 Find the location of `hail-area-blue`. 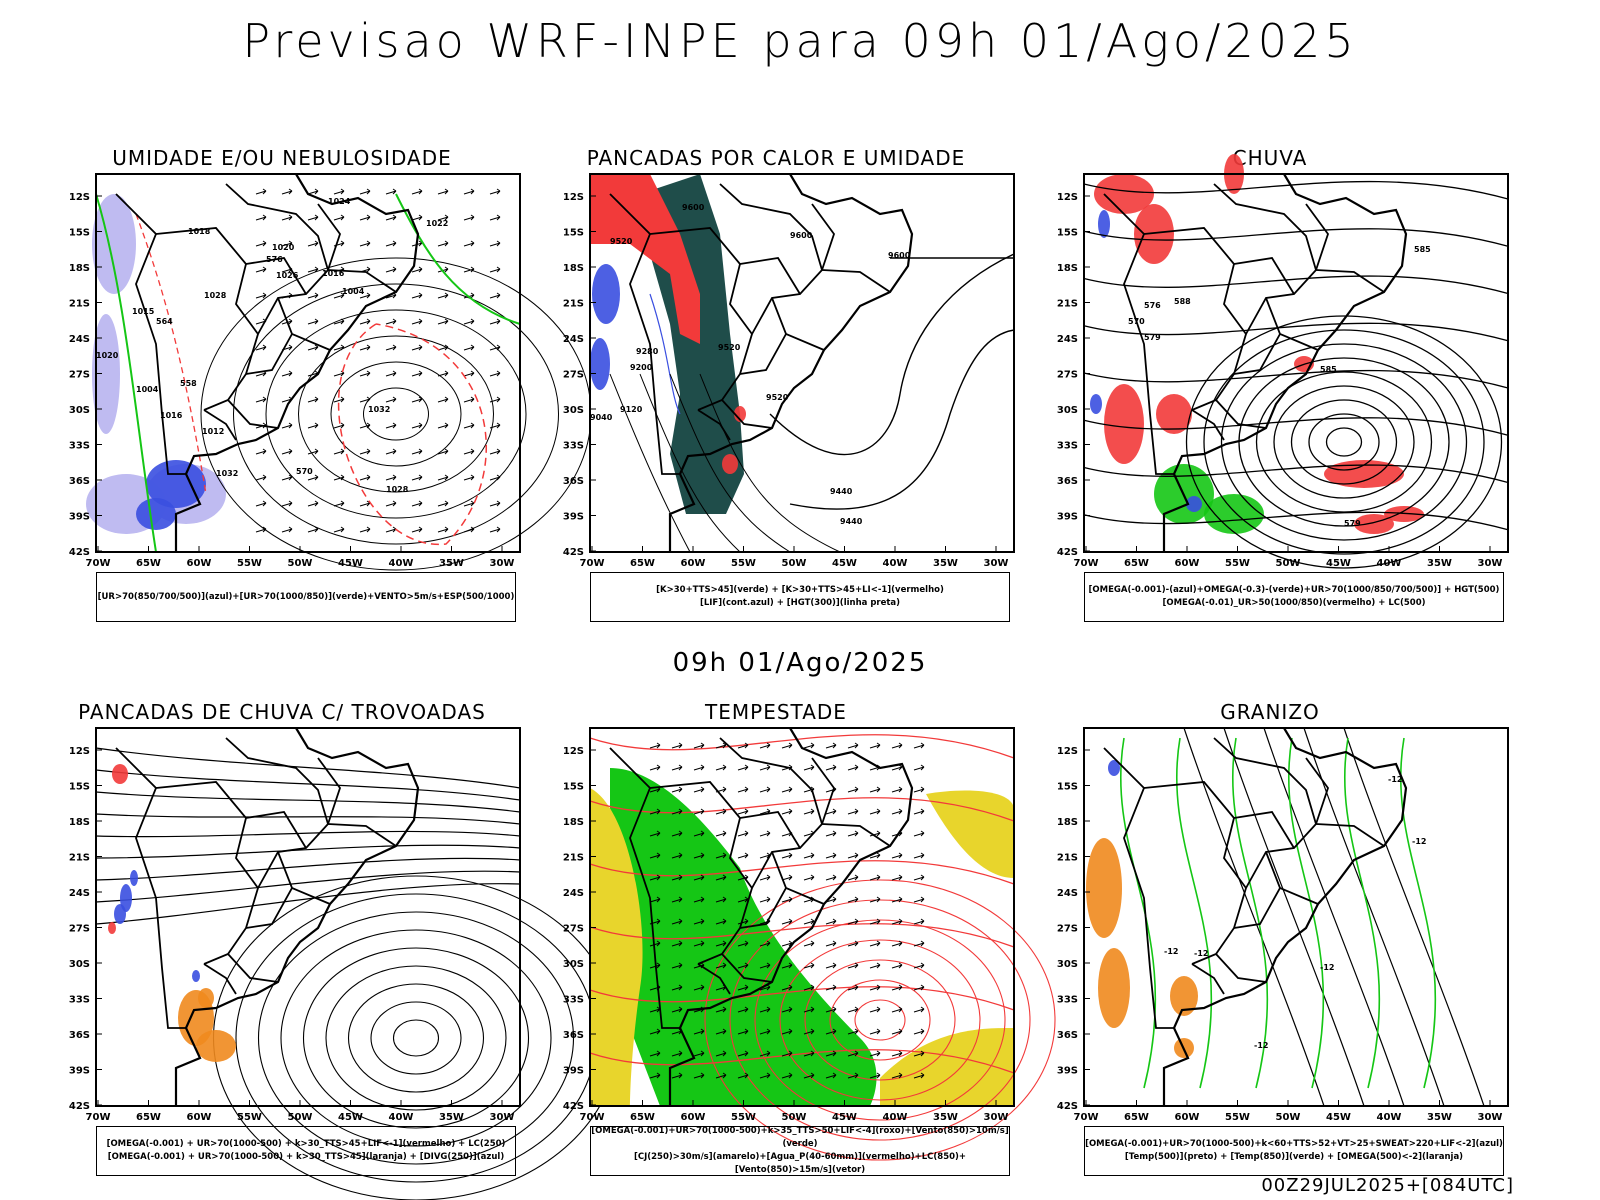

hail-area-blue is located at coordinates (1114, 768).